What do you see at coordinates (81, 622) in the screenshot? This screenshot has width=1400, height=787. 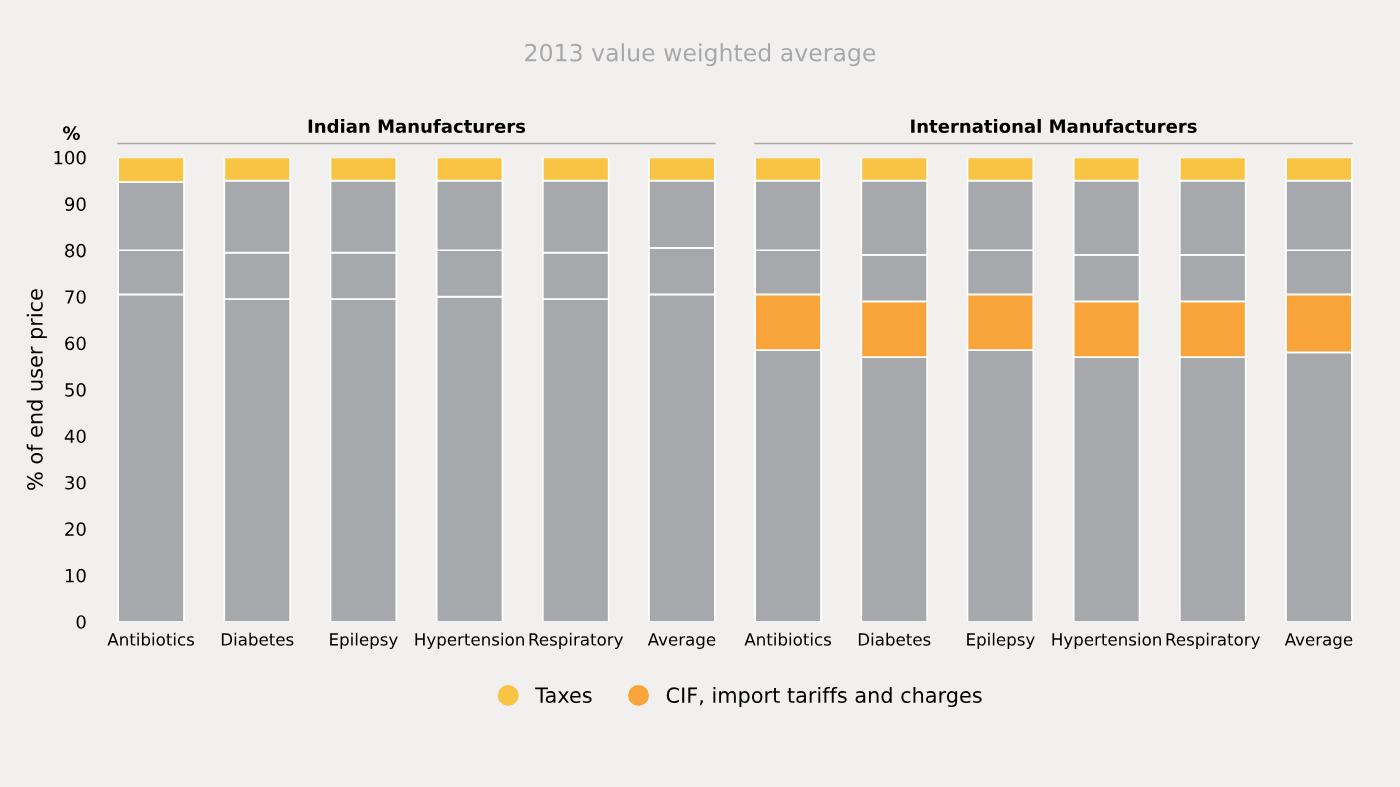 I see `y-tick-label: 0` at bounding box center [81, 622].